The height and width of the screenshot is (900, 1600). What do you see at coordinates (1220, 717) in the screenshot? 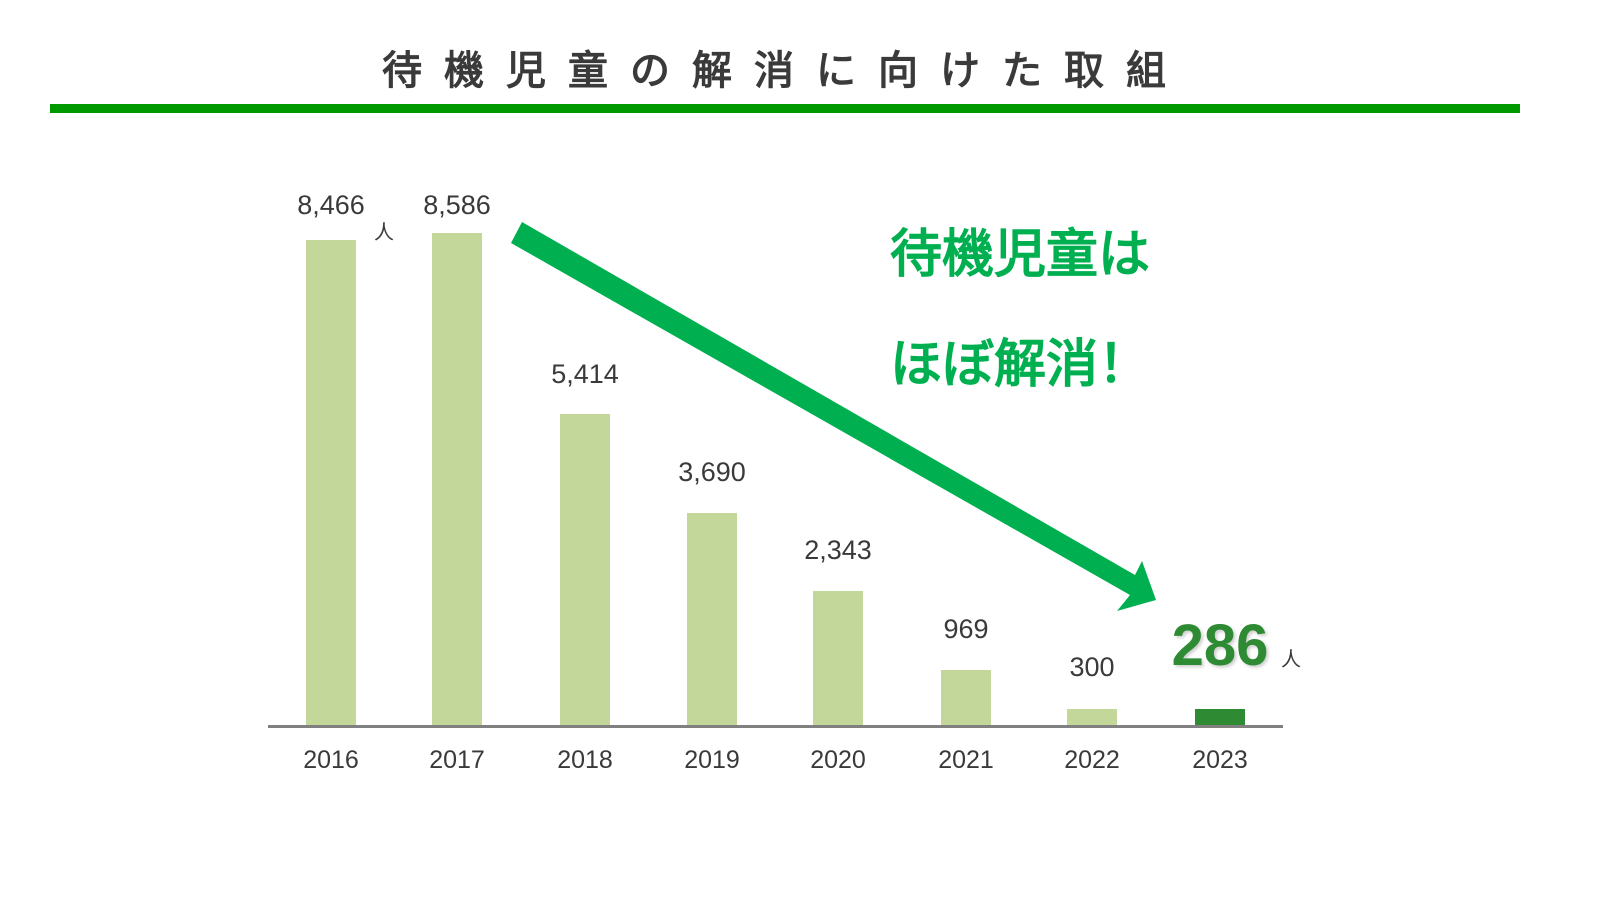
I see `bar-2023` at bounding box center [1220, 717].